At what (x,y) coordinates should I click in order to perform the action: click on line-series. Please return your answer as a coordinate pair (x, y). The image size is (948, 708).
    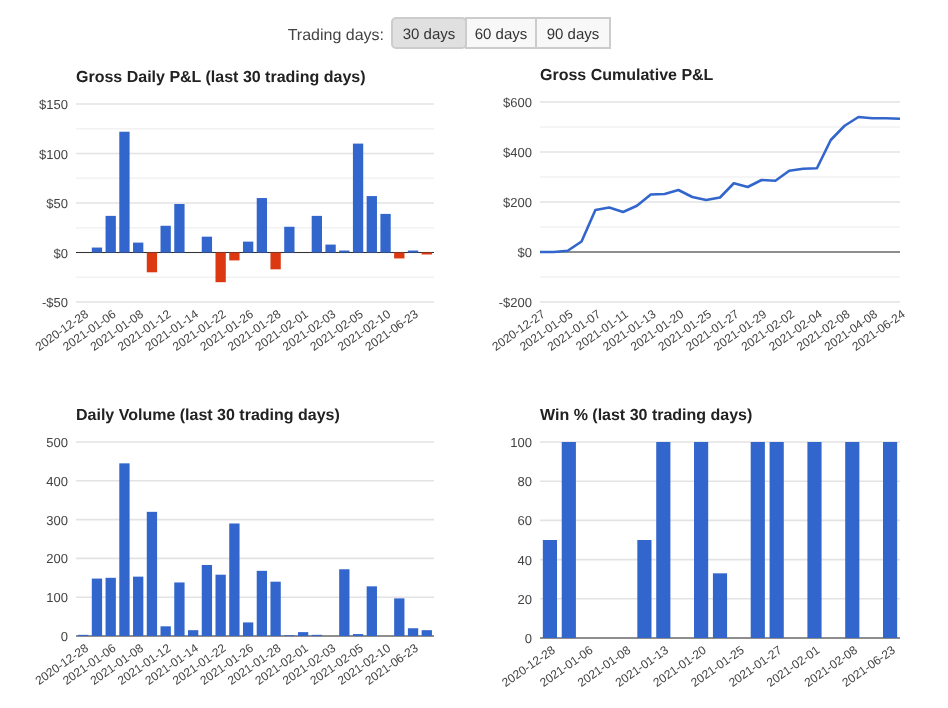
    Looking at the image, I should click on (720, 184).